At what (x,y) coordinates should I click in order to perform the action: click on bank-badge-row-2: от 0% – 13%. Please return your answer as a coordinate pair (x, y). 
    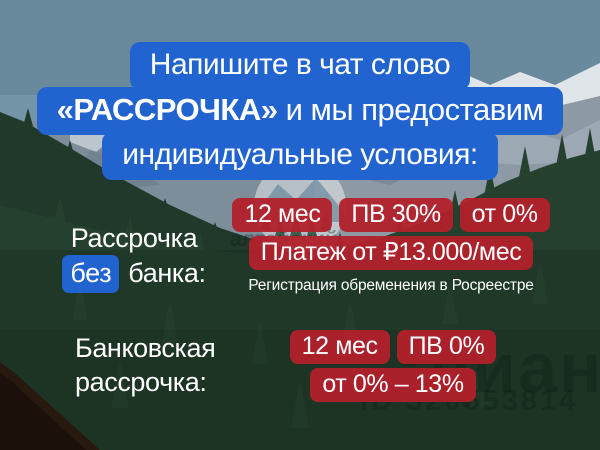
    Looking at the image, I should click on (393, 385).